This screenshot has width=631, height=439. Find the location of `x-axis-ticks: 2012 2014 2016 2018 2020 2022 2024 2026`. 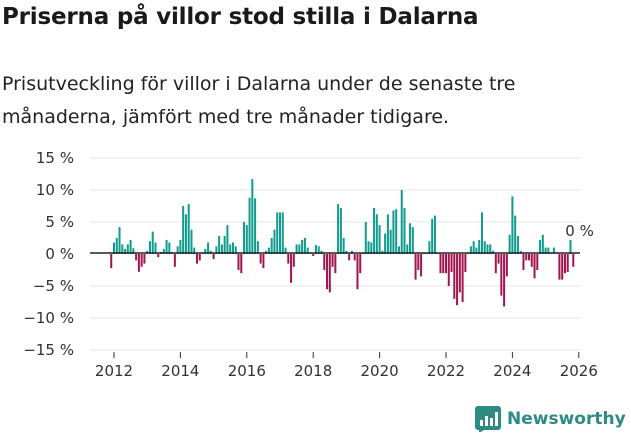

x-axis-ticks: 2012 2014 2016 2018 2020 2022 2024 2026 is located at coordinates (346, 366).